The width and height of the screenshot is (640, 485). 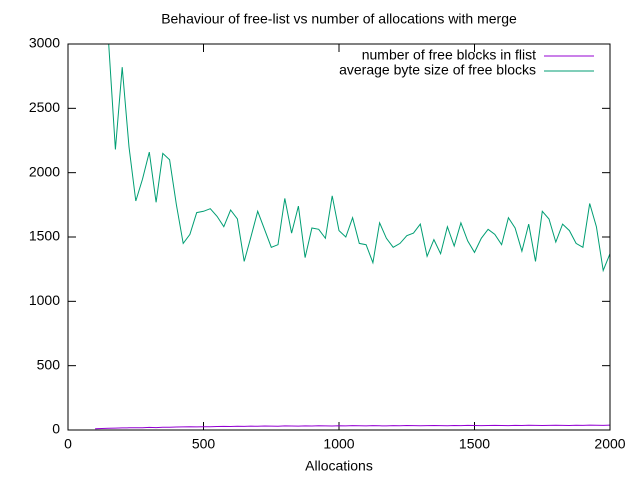 I want to click on x-tick-label: 500, so click(x=204, y=444).